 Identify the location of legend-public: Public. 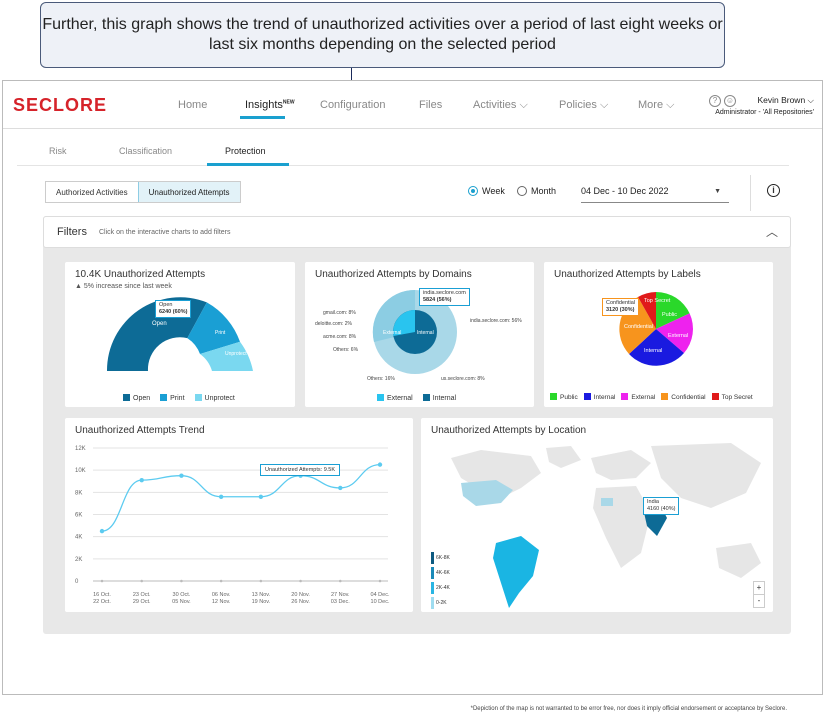
(564, 397).